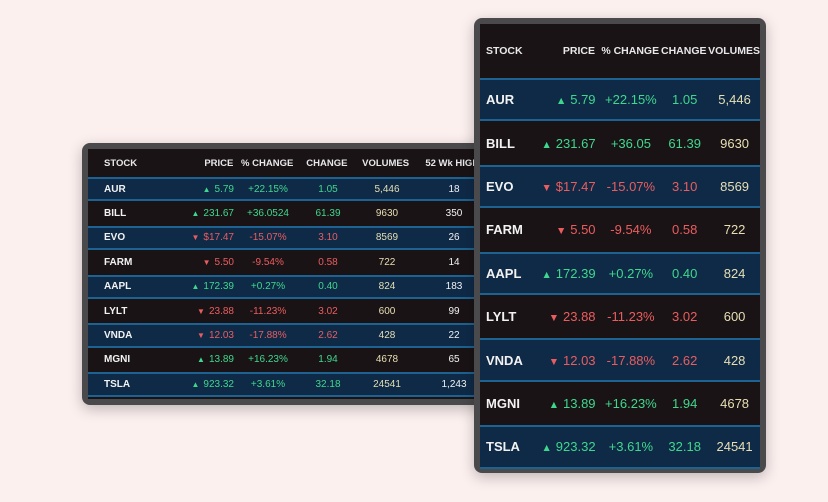 The width and height of the screenshot is (828, 502). I want to click on price-value: 23.88, so click(221, 311).